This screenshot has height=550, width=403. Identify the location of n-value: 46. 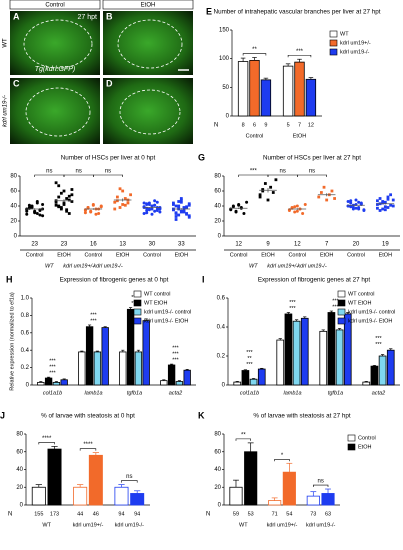
(96, 514).